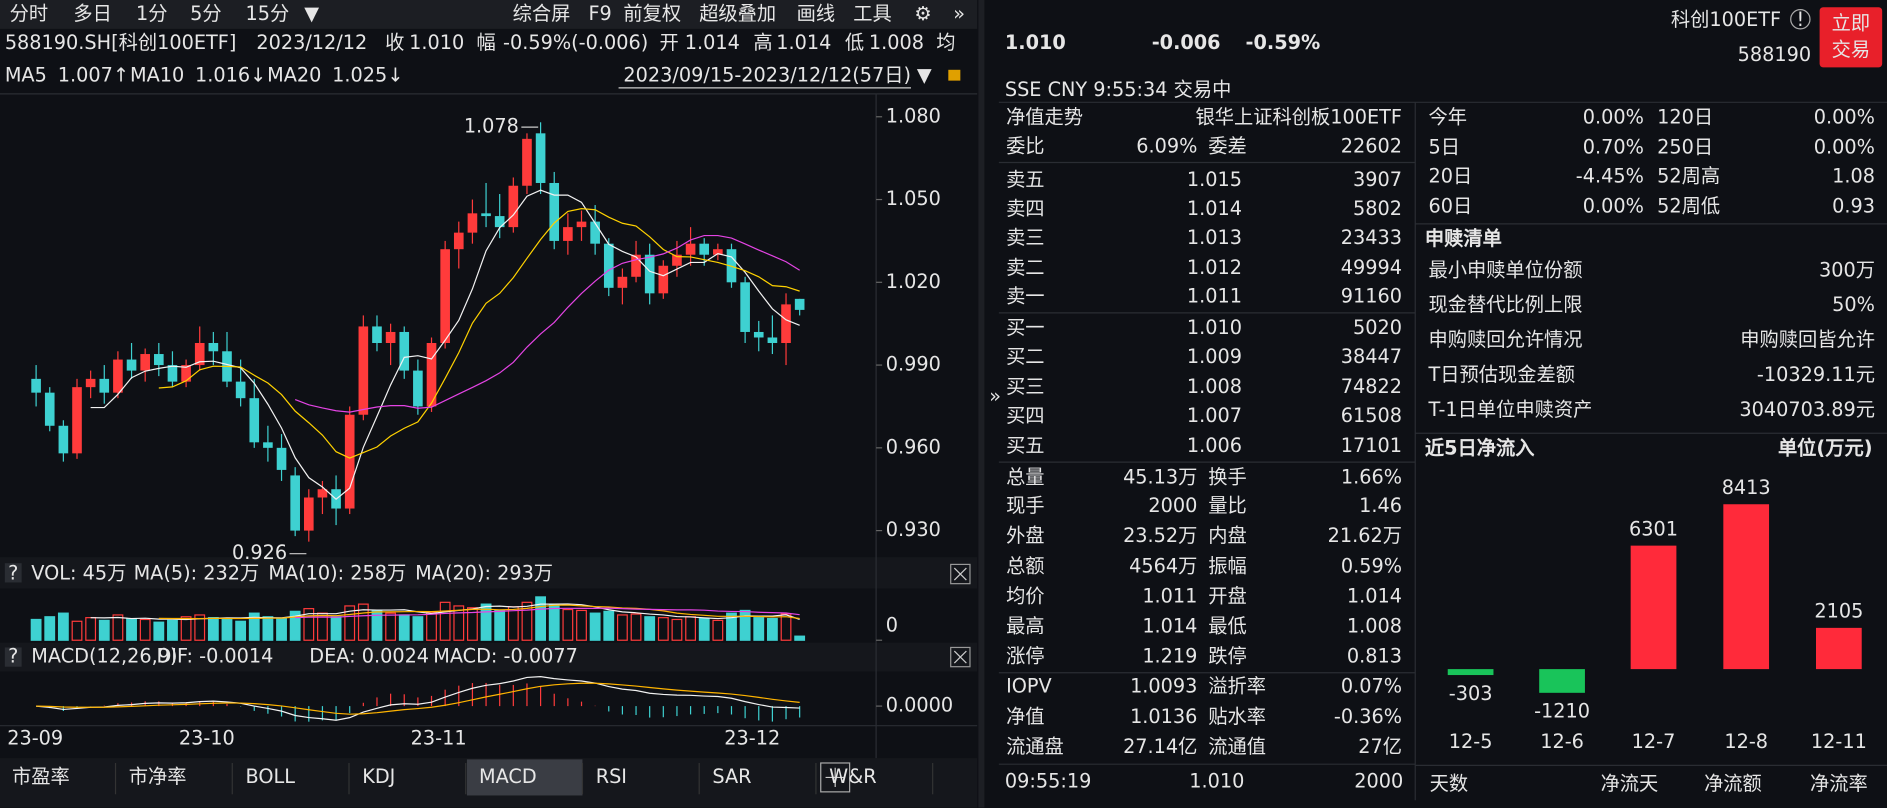 The height and width of the screenshot is (808, 1887). I want to click on sub-label: 现金替代比例上限, so click(1505, 304).